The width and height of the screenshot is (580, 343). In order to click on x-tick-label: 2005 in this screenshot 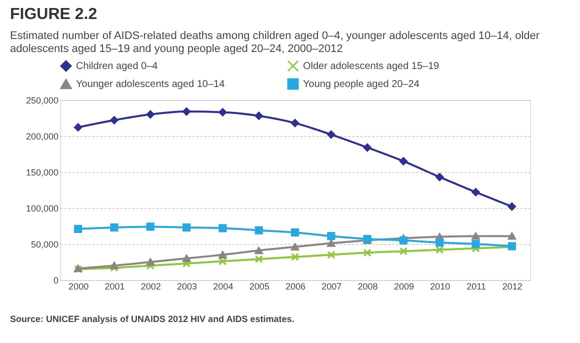, I will do `click(259, 287)`.